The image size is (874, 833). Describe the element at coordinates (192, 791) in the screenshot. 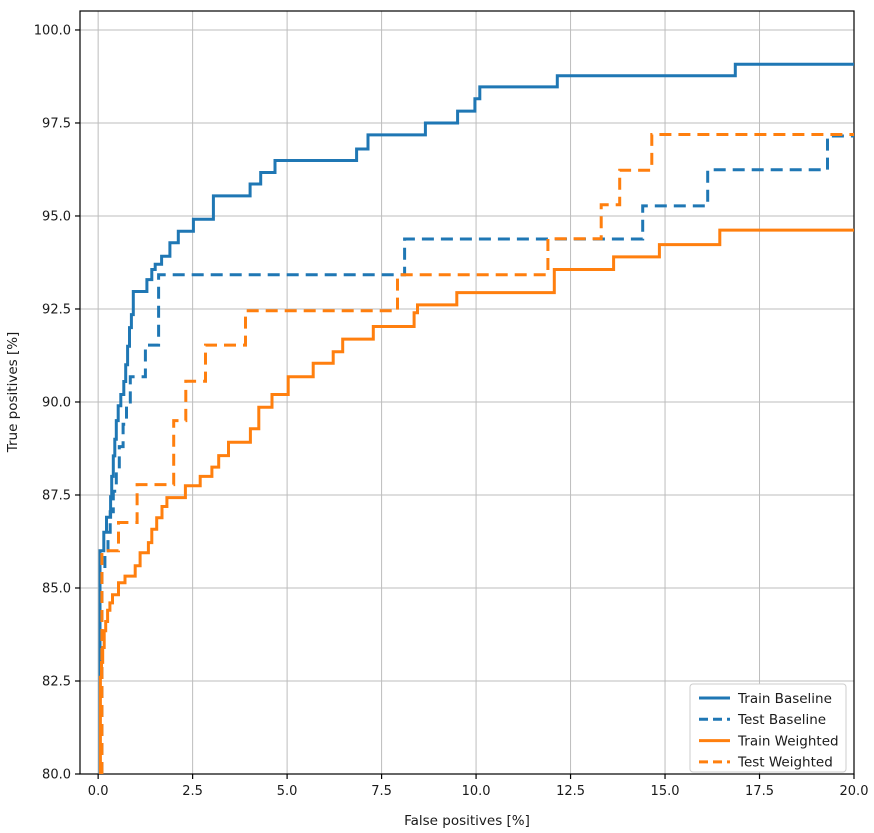

I see `x-tick-label: 2.5` at that location.